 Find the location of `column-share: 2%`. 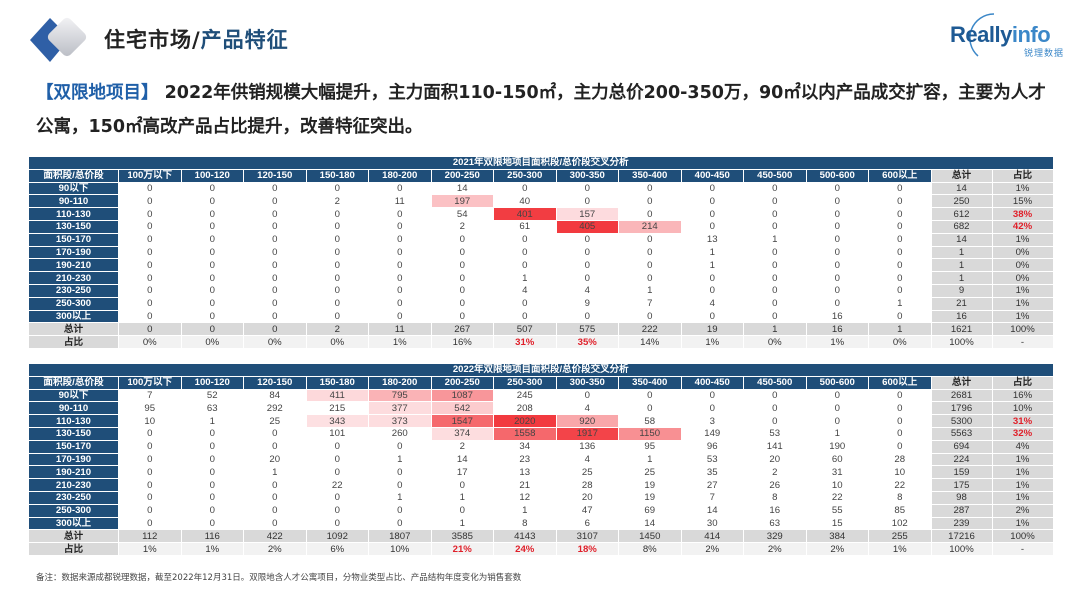

column-share: 2% is located at coordinates (837, 549).